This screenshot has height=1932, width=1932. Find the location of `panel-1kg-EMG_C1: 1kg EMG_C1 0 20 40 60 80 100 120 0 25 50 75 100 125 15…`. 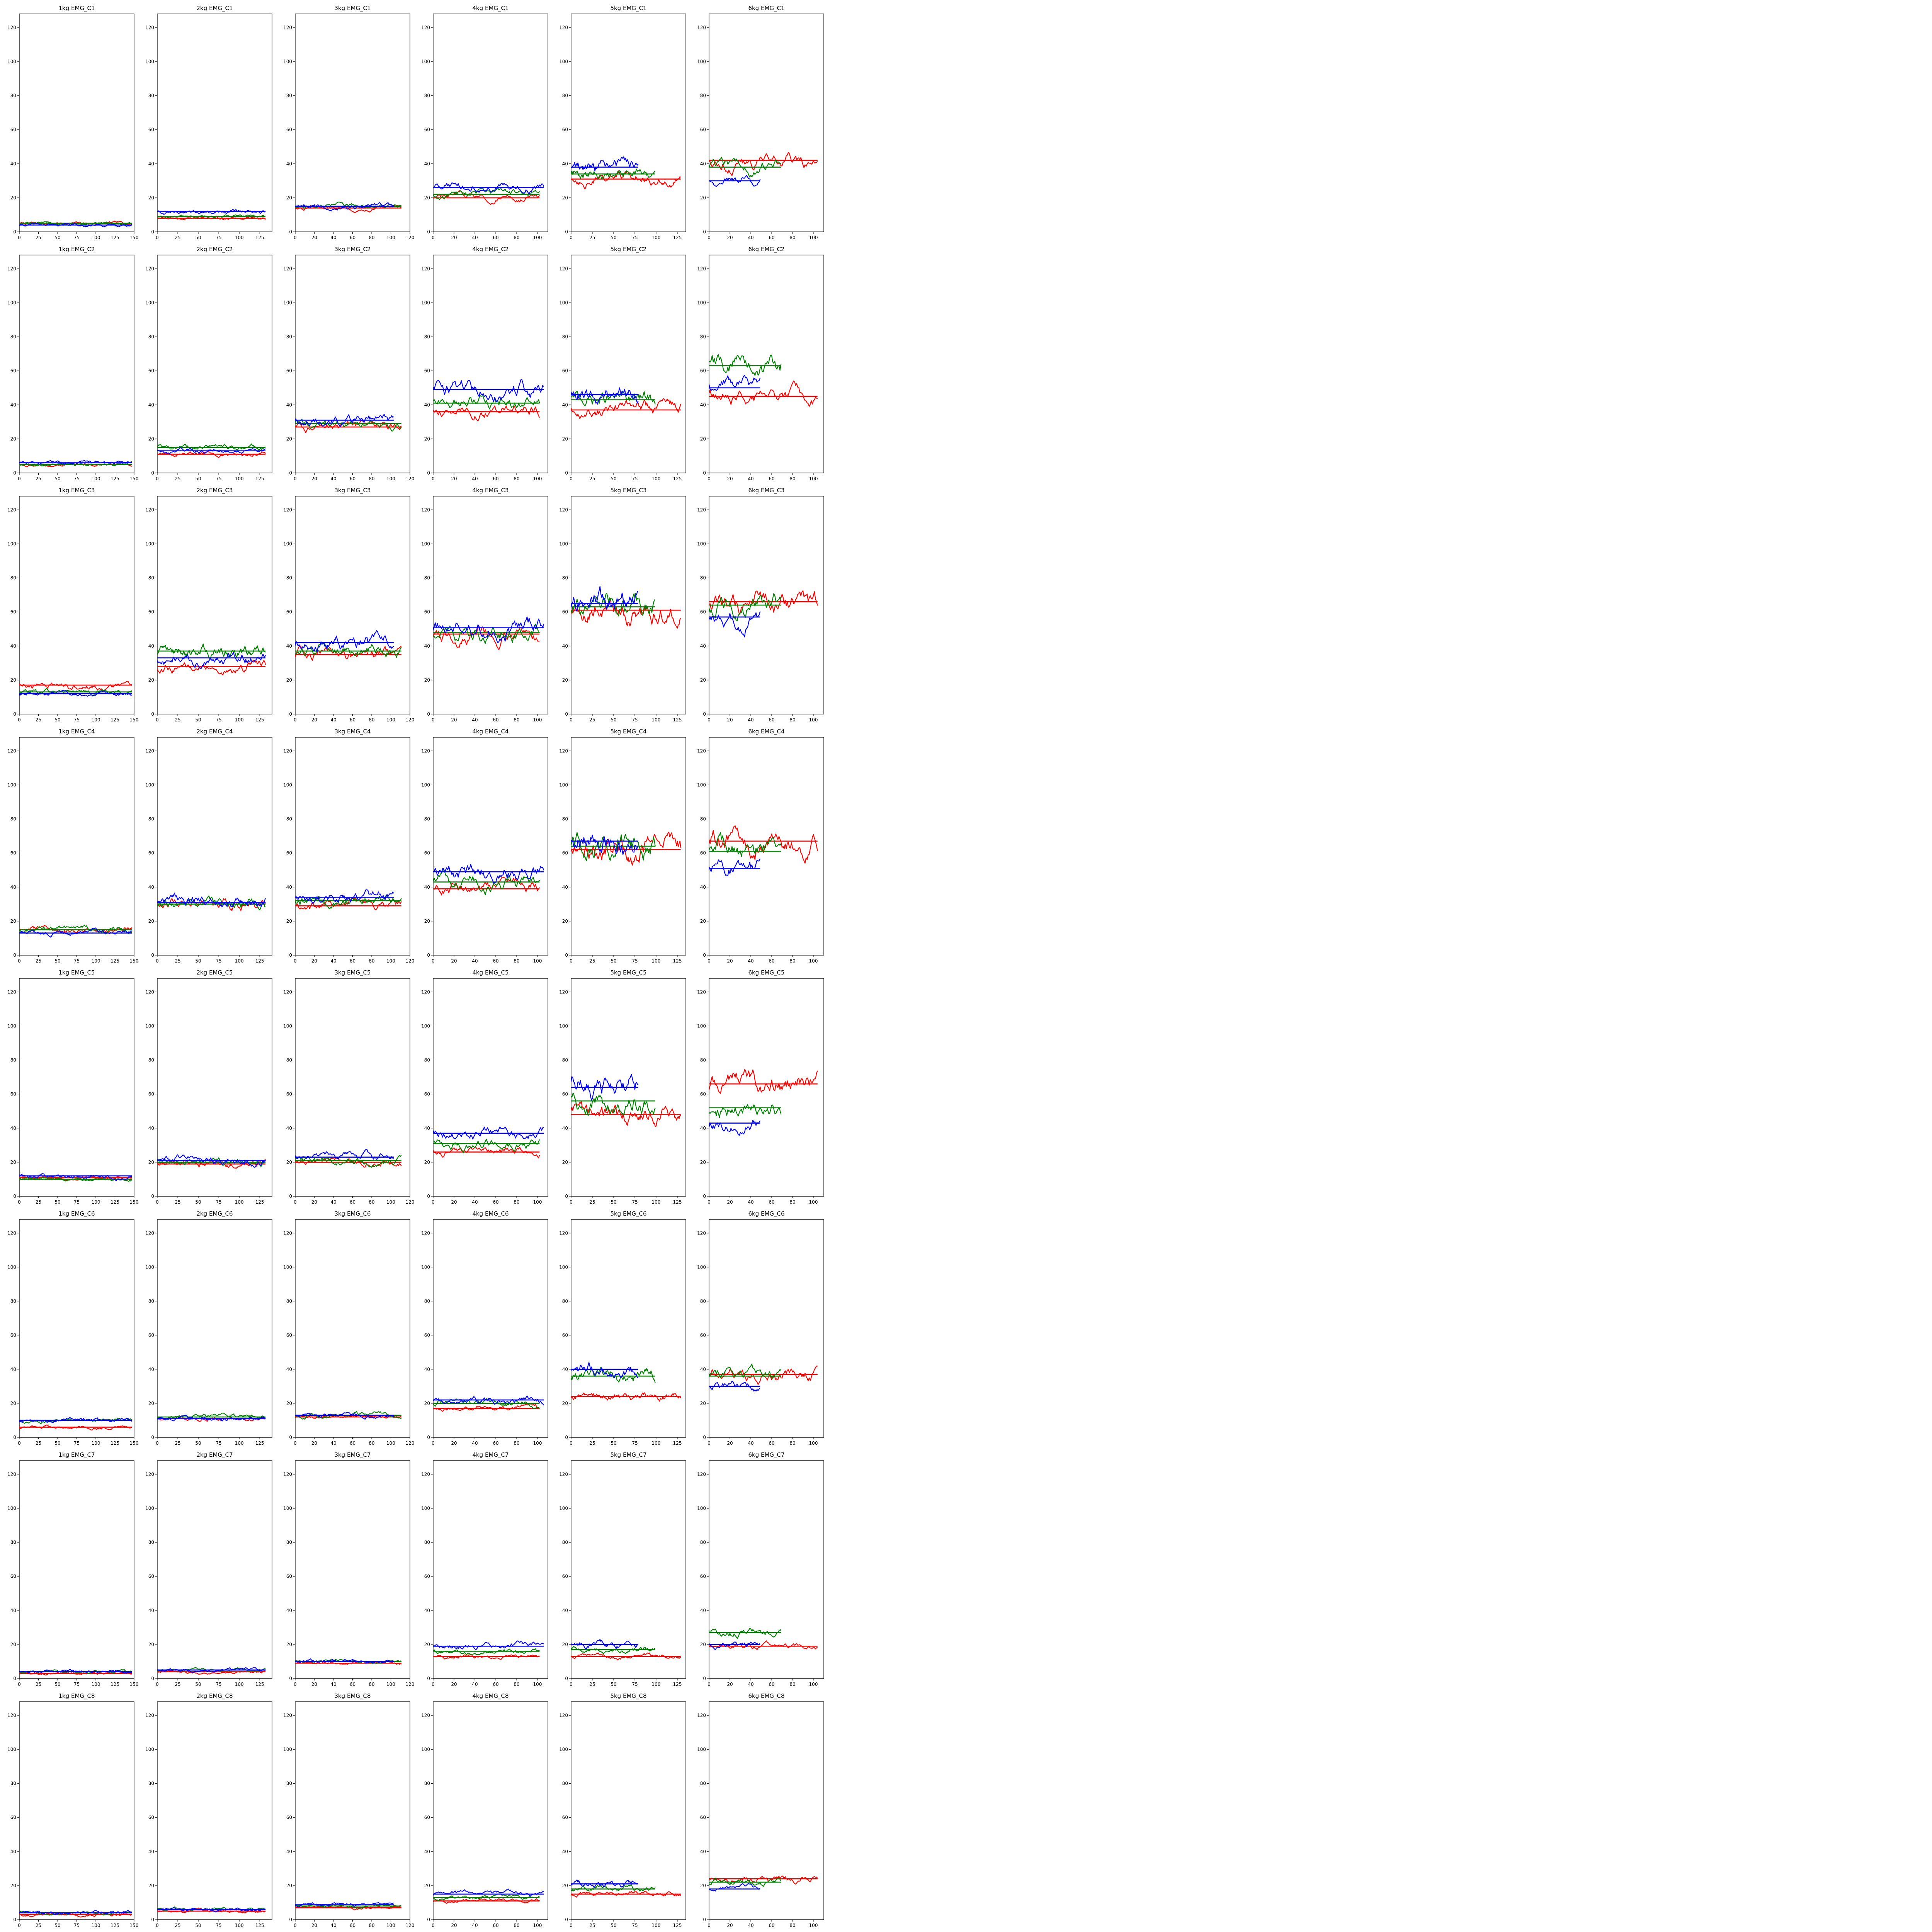

panel-1kg-EMG_C1: 1kg EMG_C1 0 20 40 60 80 100 120 0 25 50 75 100 125 15… is located at coordinates (73, 122).